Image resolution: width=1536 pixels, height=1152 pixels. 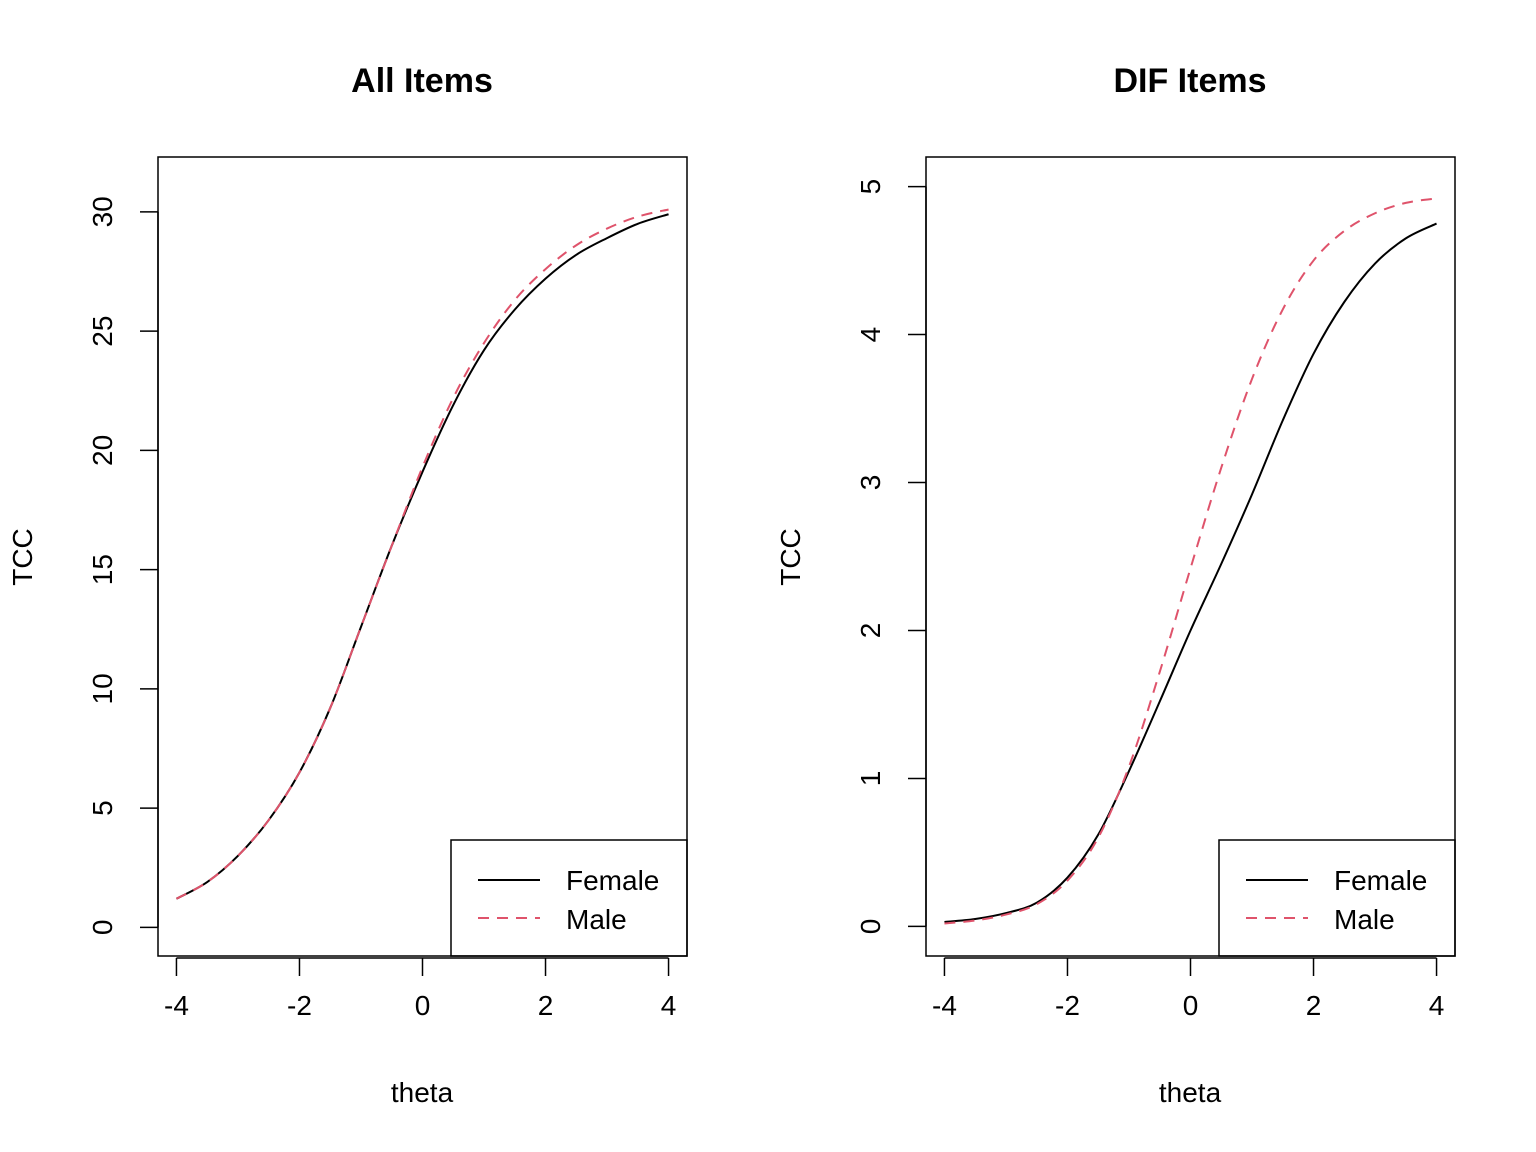 I want to click on chart-title: DIF Items, so click(x=1189, y=81).